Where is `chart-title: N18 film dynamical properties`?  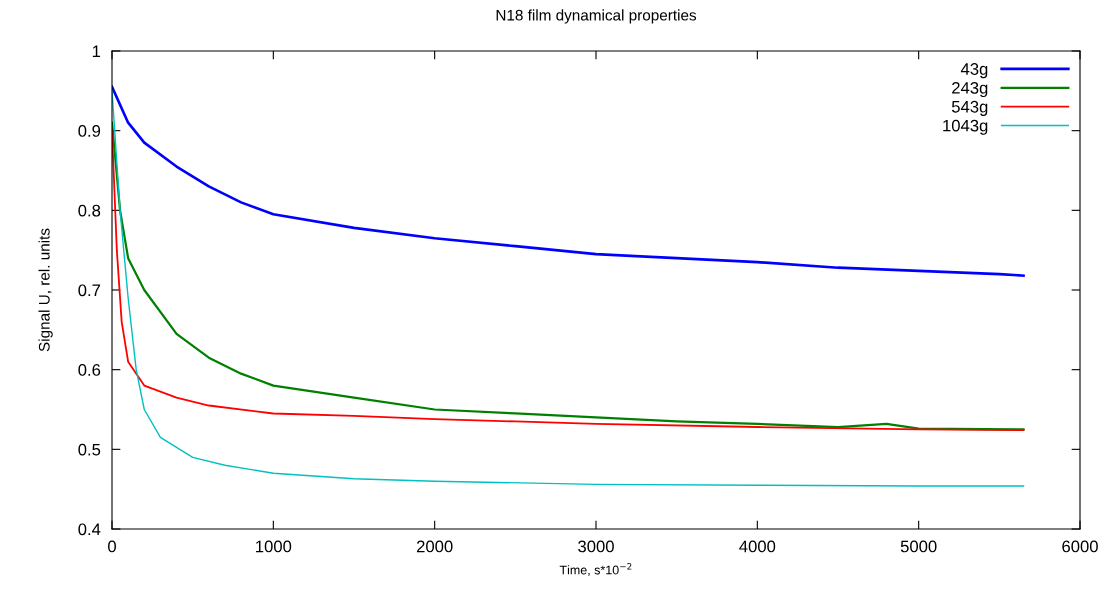 chart-title: N18 film dynamical properties is located at coordinates (596, 16).